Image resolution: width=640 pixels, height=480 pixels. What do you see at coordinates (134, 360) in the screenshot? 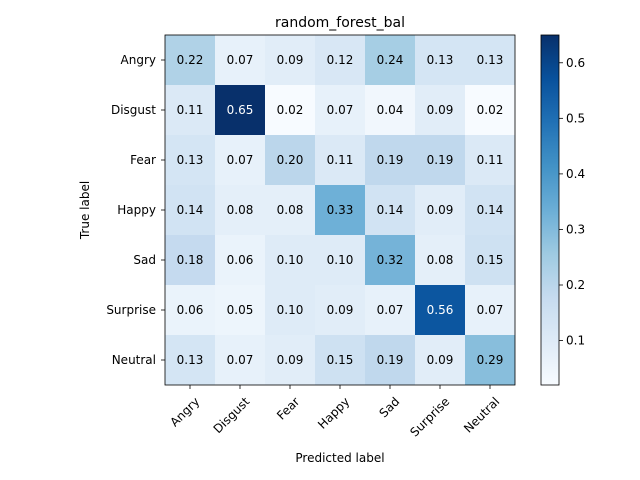
I see `y-tick-label: Neutral` at bounding box center [134, 360].